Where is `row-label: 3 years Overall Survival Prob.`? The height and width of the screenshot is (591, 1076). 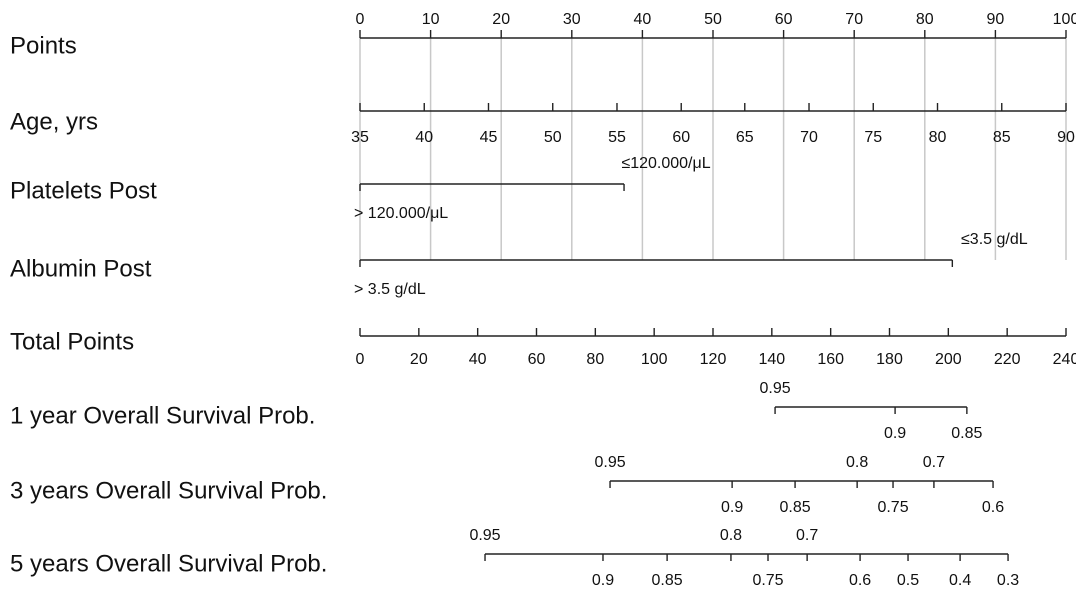
row-label: 3 years Overall Survival Prob. is located at coordinates (168, 490).